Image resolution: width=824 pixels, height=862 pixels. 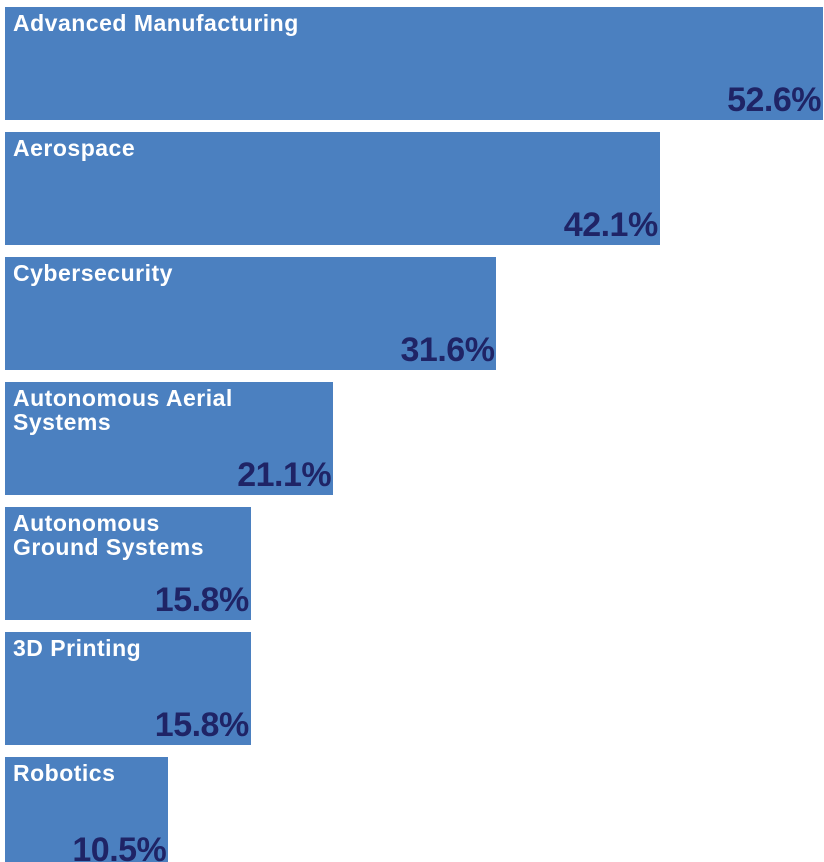 I want to click on bar: Autonomous Aerial Systems 21.1%, so click(x=169, y=438).